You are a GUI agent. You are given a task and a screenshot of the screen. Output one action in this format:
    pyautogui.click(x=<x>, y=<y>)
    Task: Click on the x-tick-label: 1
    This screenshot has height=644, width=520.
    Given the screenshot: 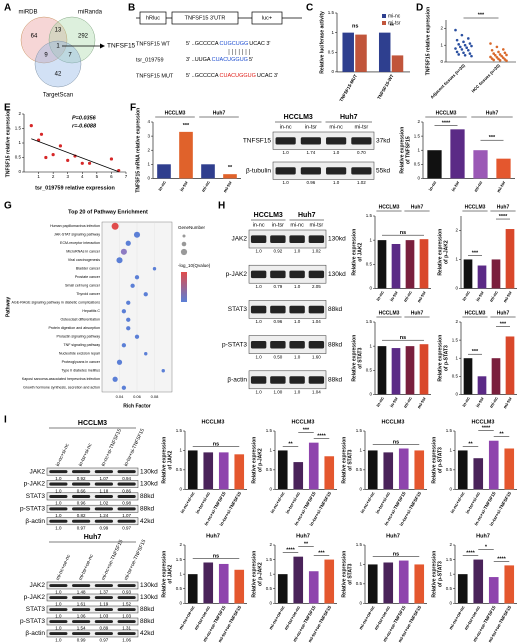 What is the action you would take?
    pyautogui.click(x=38, y=176)
    